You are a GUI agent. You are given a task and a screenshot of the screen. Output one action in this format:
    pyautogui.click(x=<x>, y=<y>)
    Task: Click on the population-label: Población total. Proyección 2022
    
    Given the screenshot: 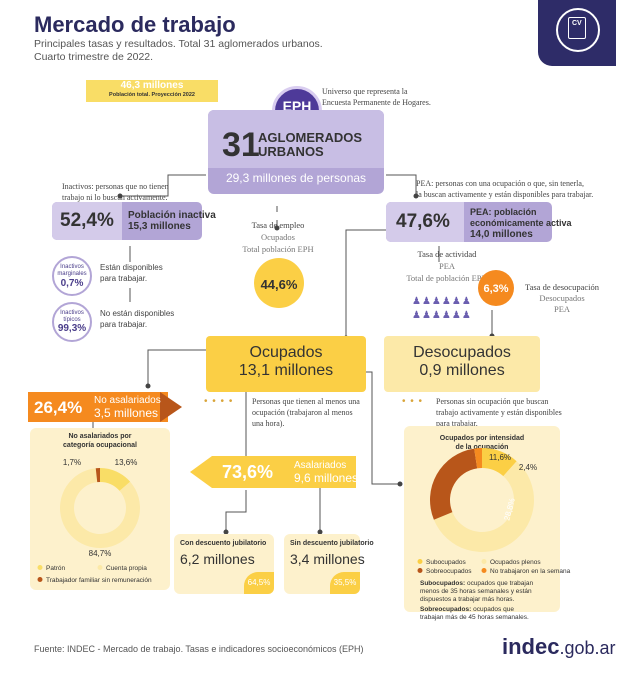 What is the action you would take?
    pyautogui.click(x=152, y=95)
    